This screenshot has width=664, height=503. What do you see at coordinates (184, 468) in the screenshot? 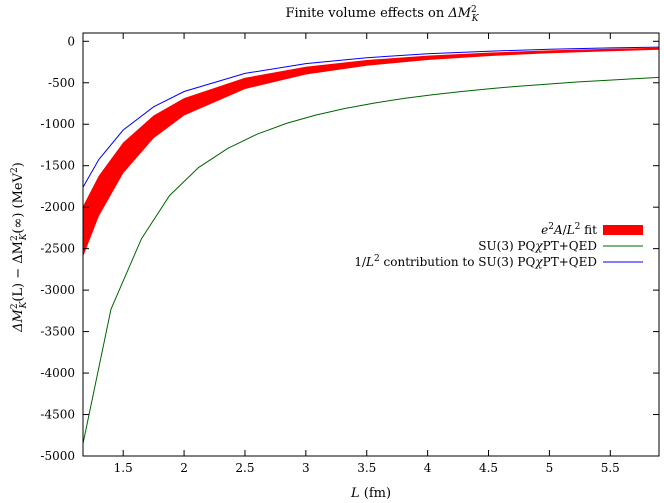
I see `x-tick-label: 2` at bounding box center [184, 468].